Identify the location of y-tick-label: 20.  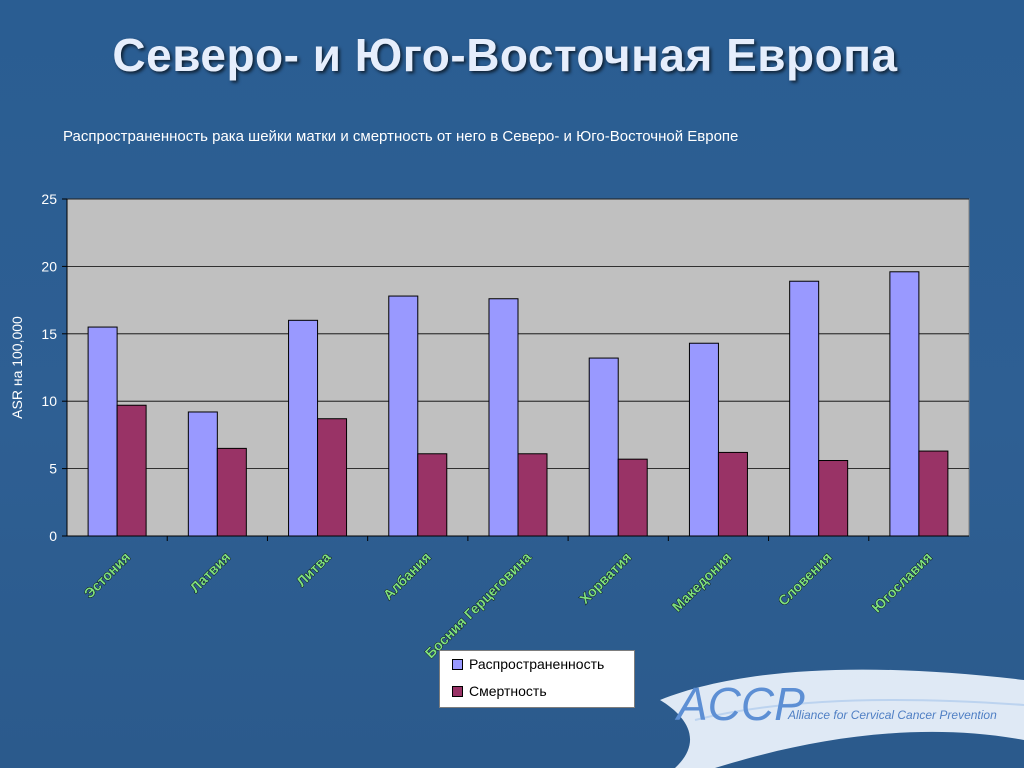
(49, 266).